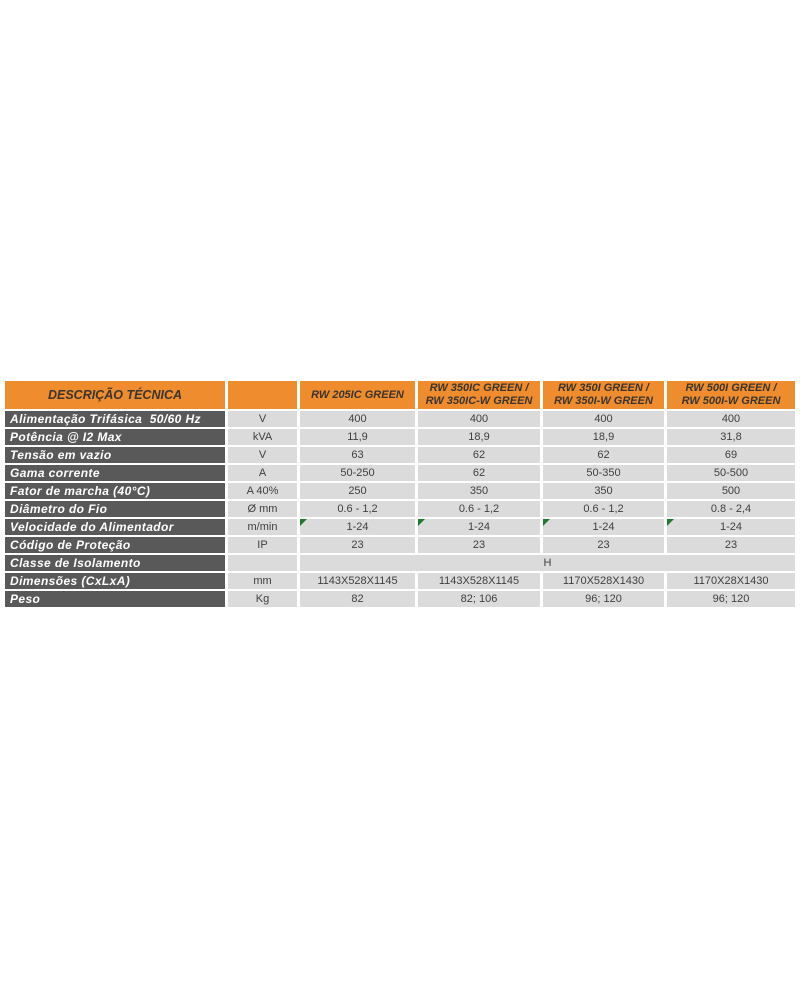  I want to click on row-unit, so click(262, 563).